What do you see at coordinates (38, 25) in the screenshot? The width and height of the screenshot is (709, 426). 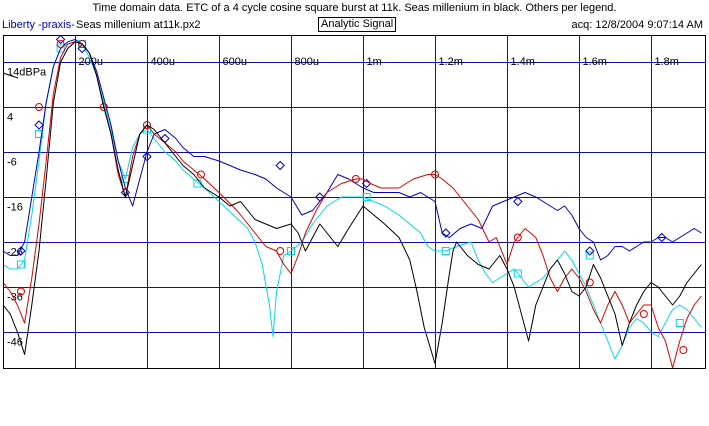 I see `source-label: Liberty -praxis-` at bounding box center [38, 25].